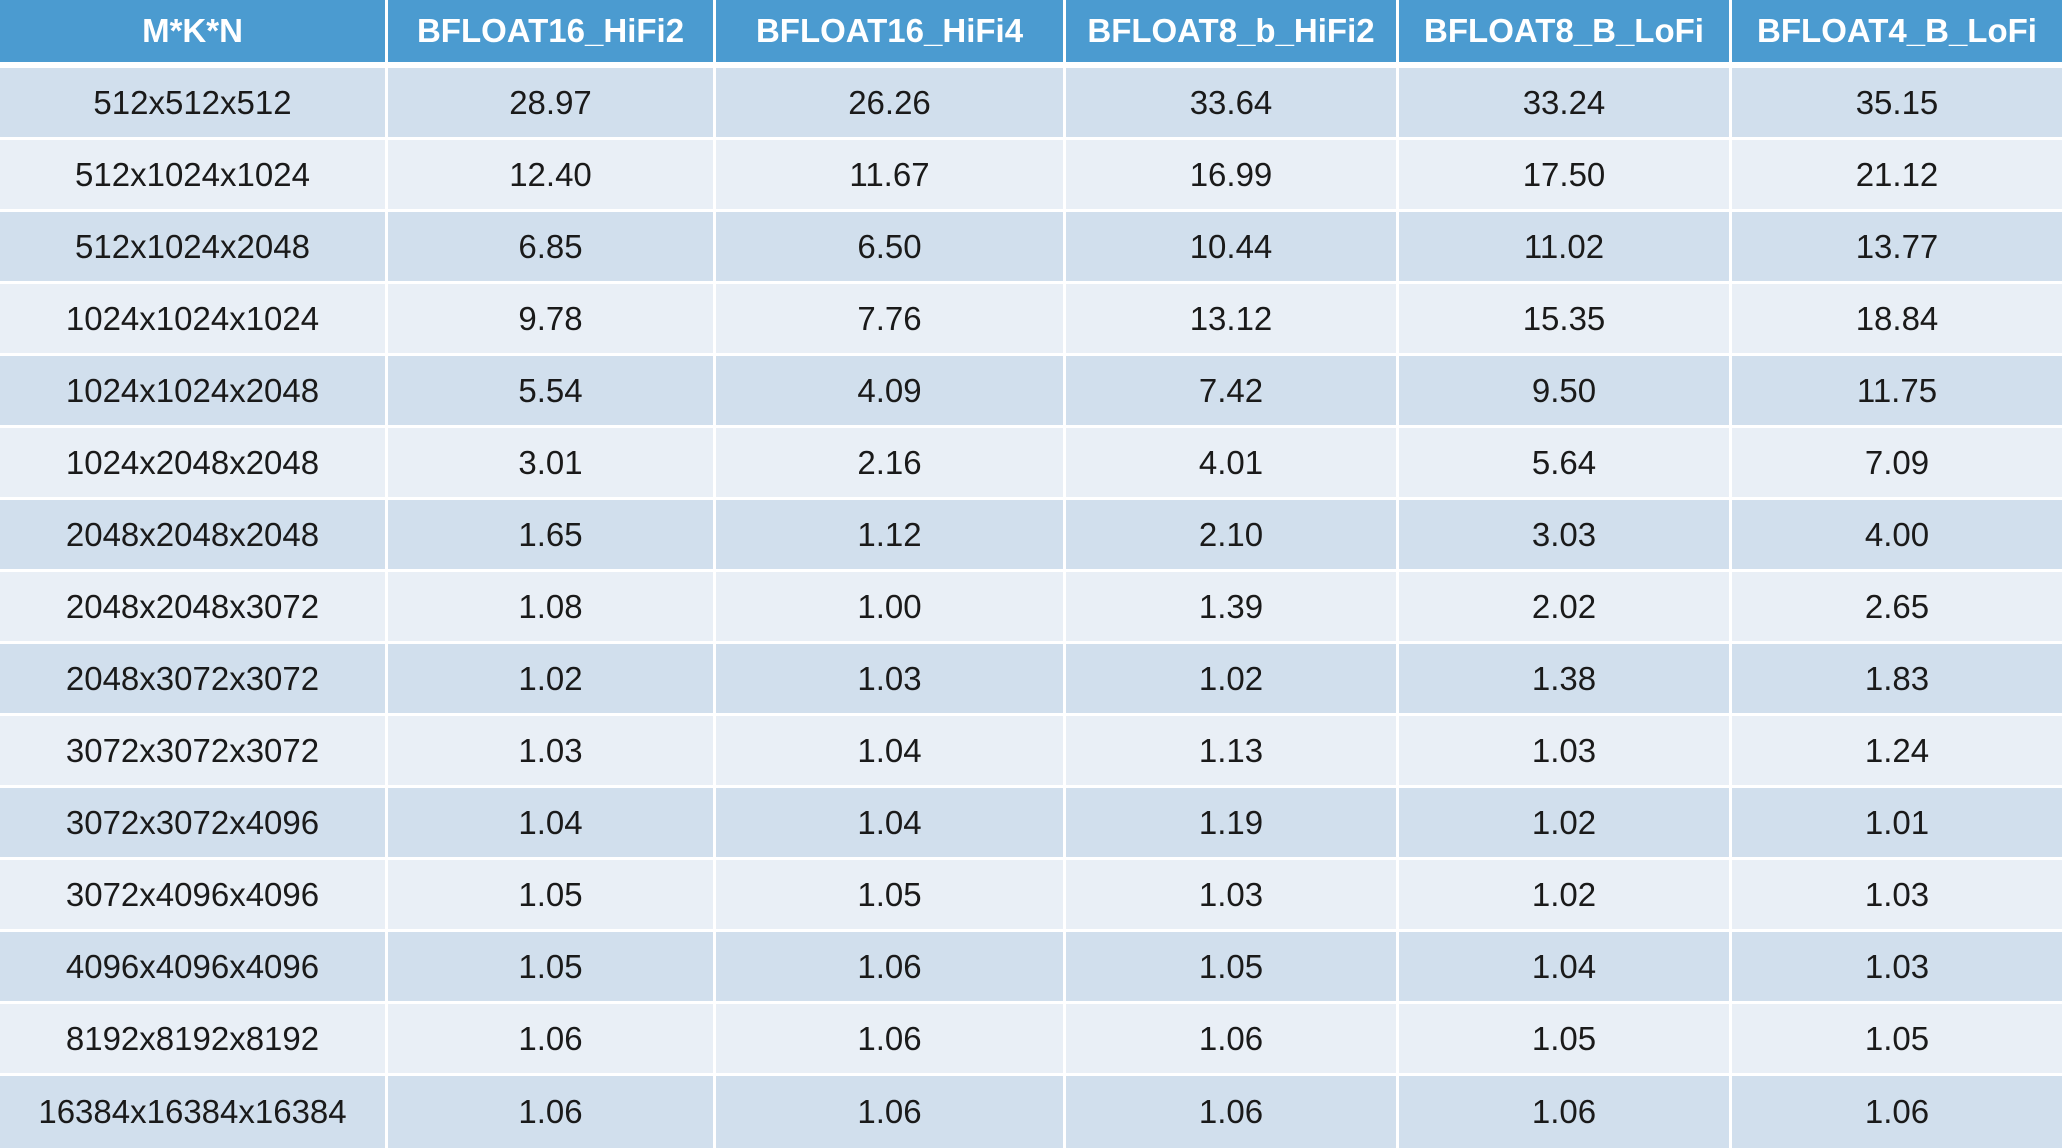  Describe the element at coordinates (194, 896) in the screenshot. I see `cell-mkn: 3072x4096x4096` at that location.